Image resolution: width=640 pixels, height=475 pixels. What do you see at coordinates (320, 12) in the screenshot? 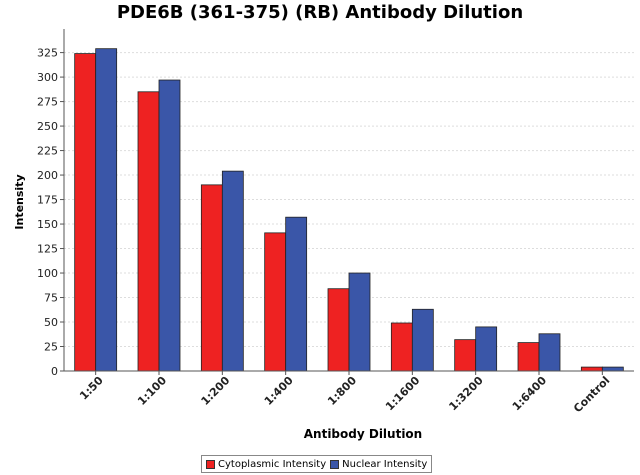
I see `chart-title: PDE6B (361-375) (RB) Antibody Dilution` at bounding box center [320, 12].